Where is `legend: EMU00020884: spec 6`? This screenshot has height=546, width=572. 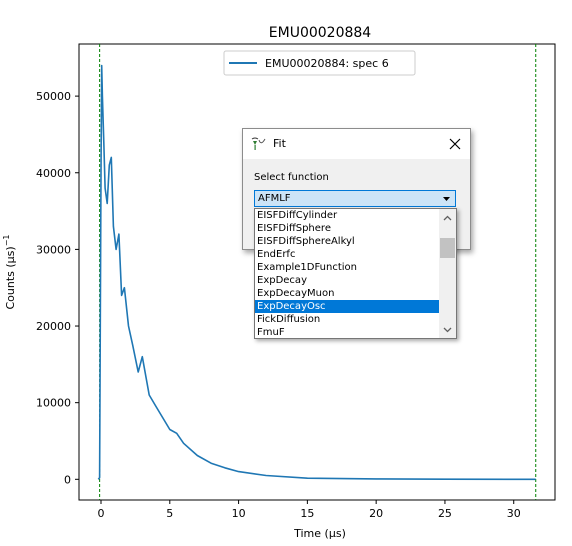 legend: EMU00020884: spec 6 is located at coordinates (319, 63).